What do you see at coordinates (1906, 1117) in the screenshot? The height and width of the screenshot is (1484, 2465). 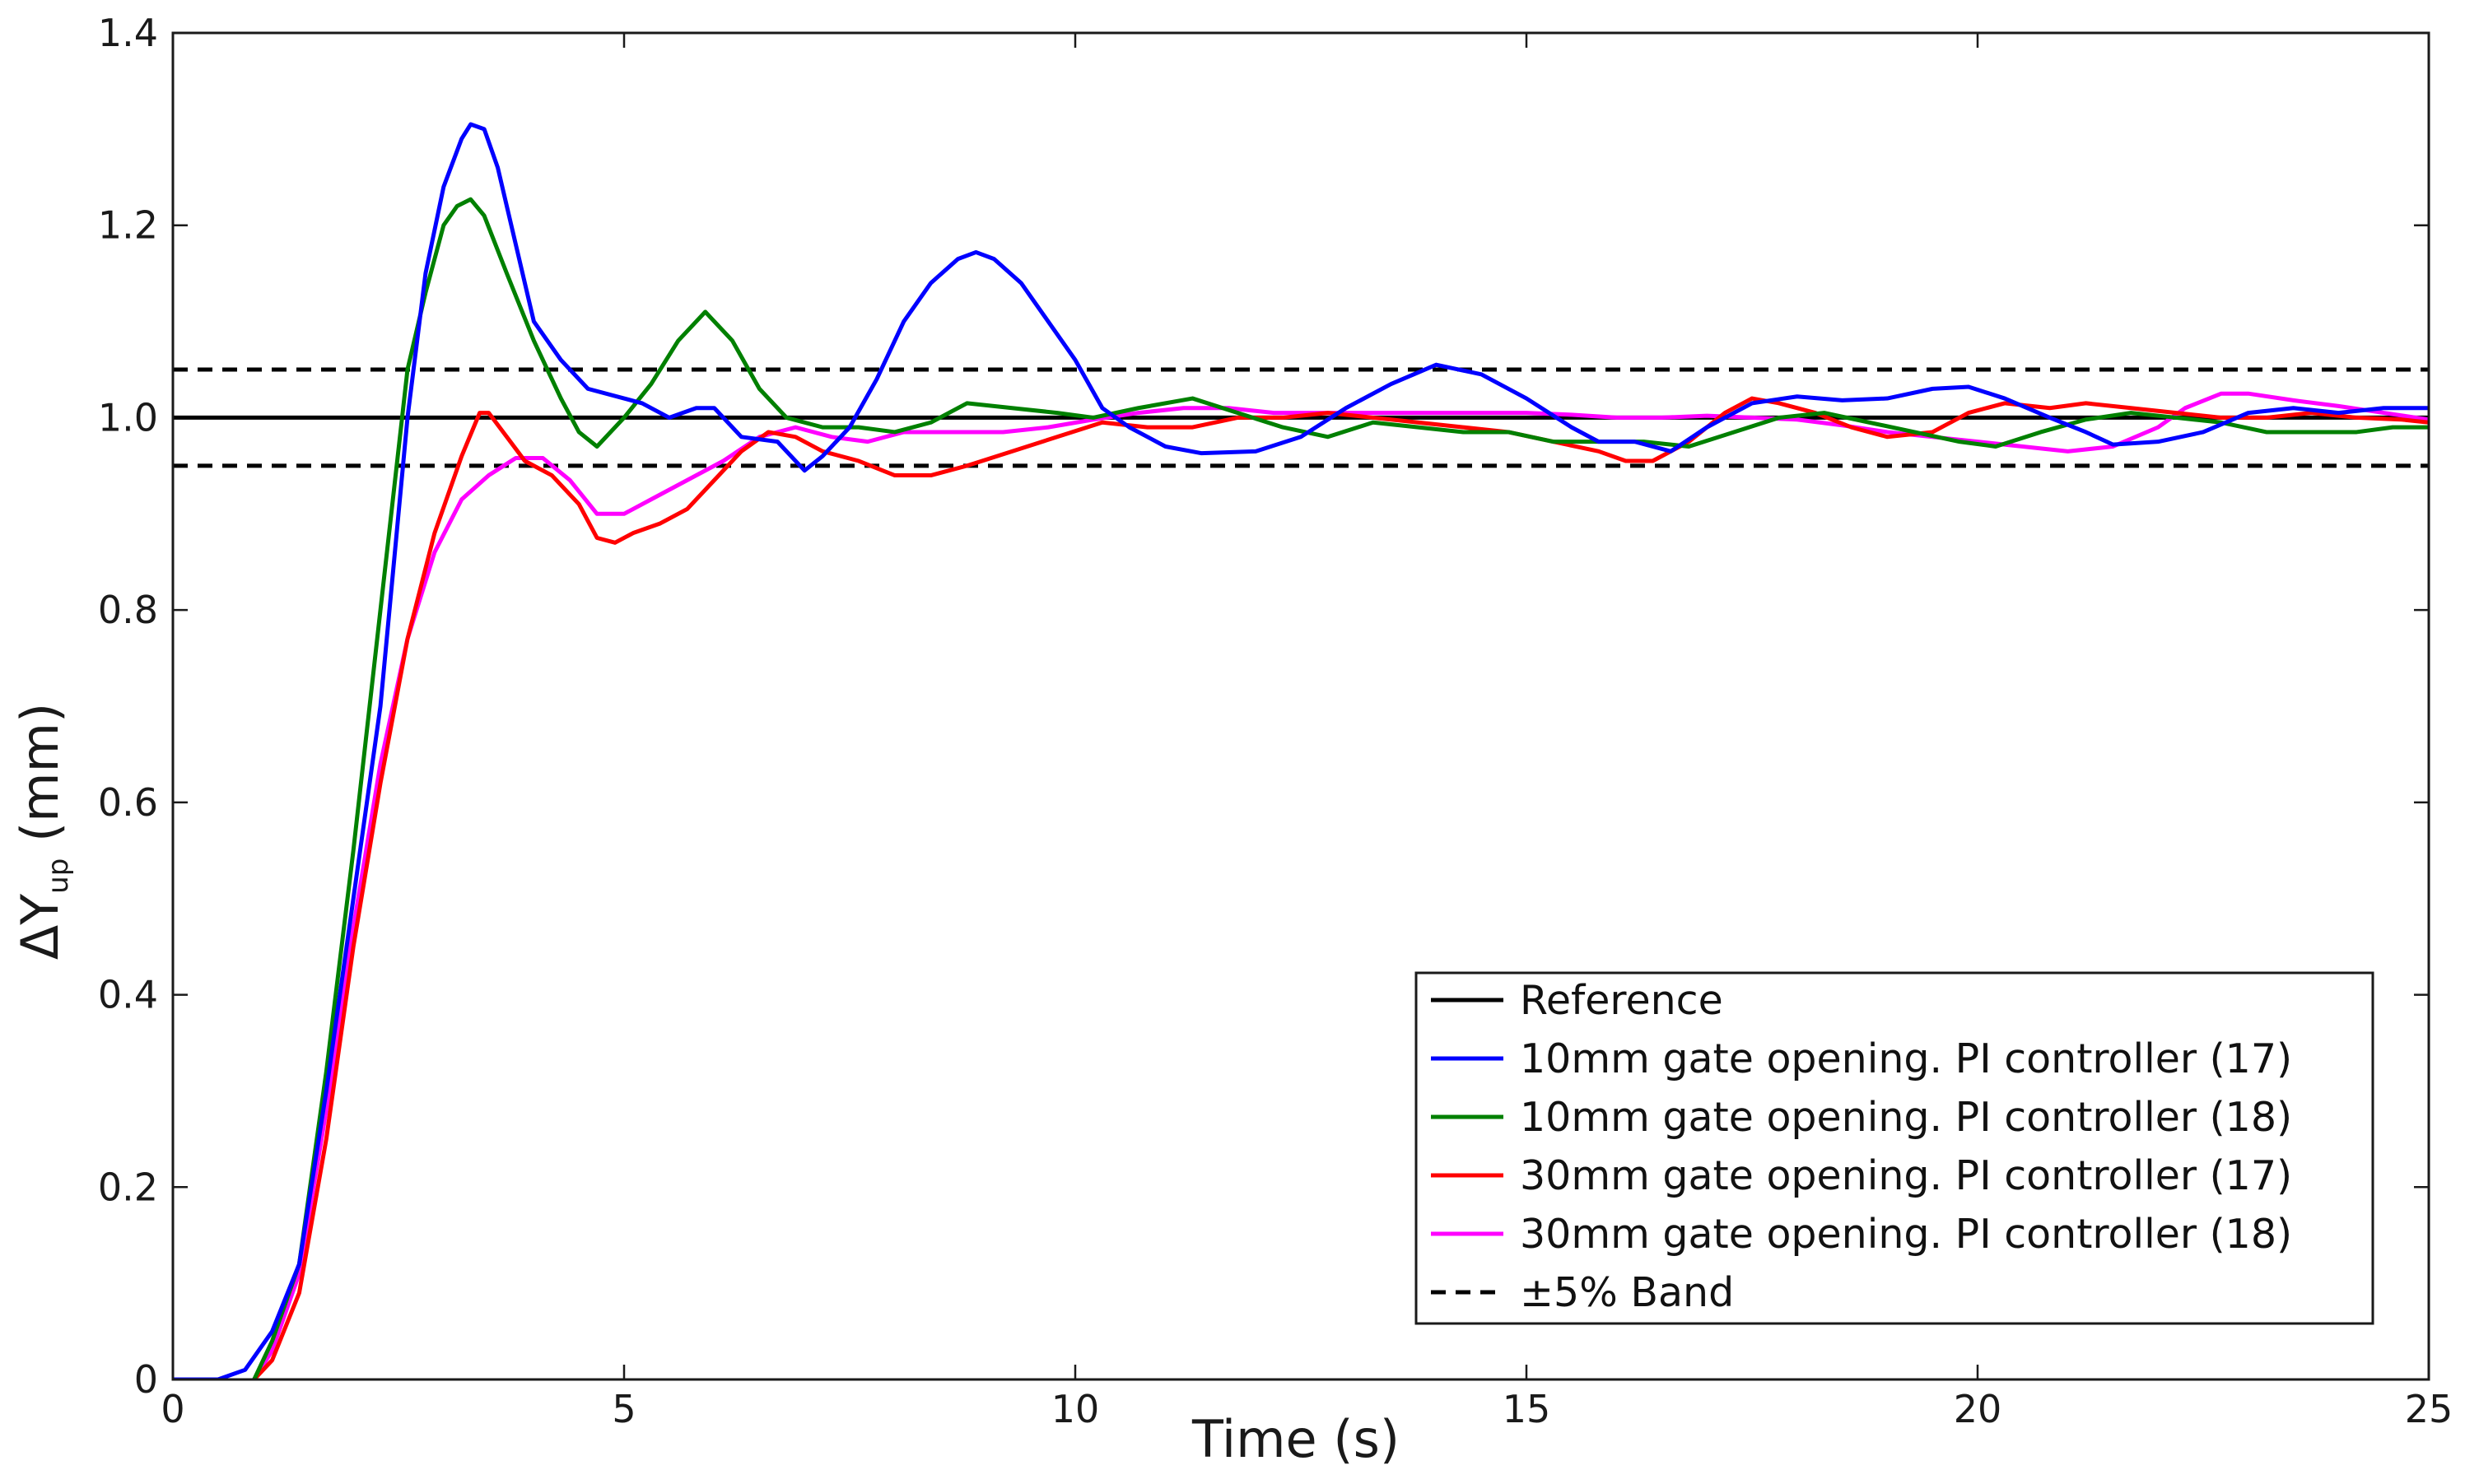 I see `legend-label-series-10mm-18: 10mm gate opening. PI controller (18)` at bounding box center [1906, 1117].